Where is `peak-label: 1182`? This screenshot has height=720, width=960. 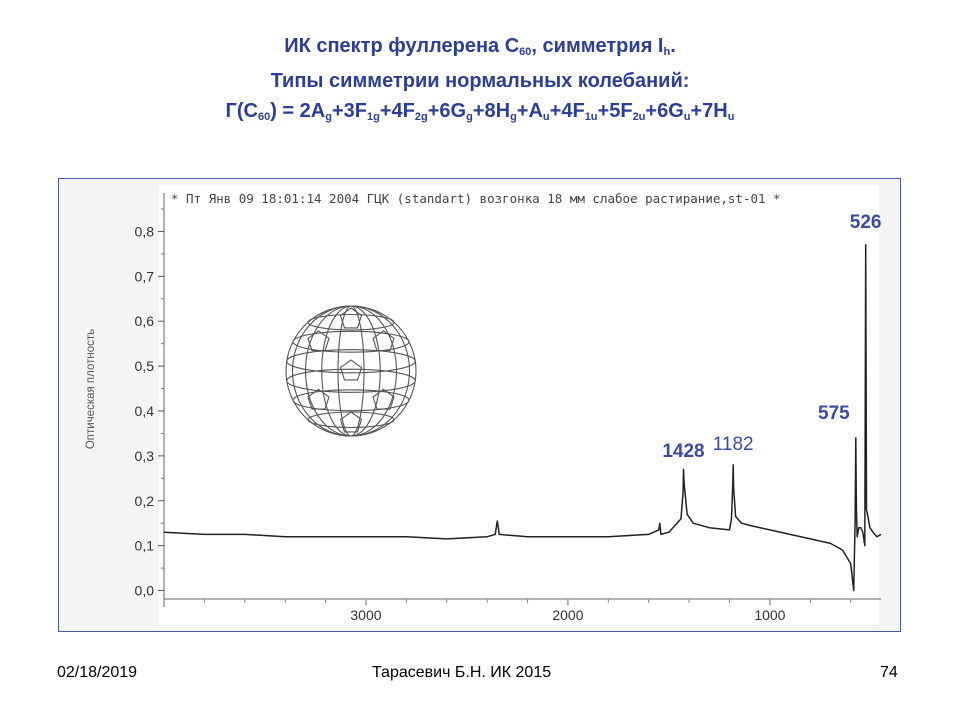
peak-label: 1182 is located at coordinates (733, 444).